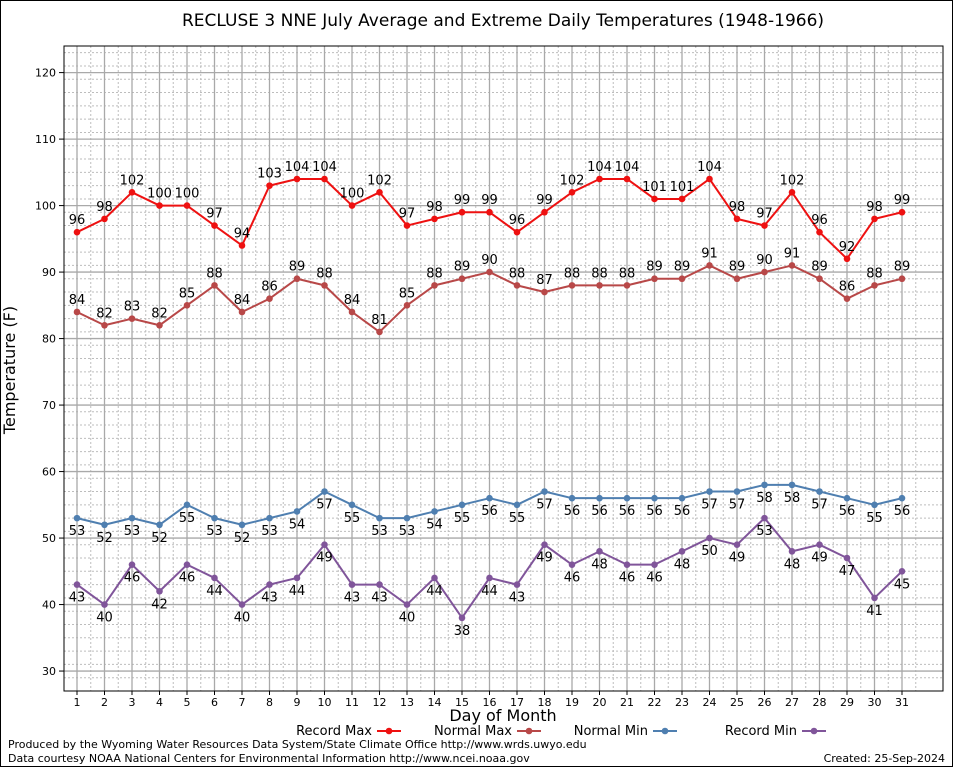 This screenshot has height=768, width=954. I want to click on data-label: 44, so click(489, 591).